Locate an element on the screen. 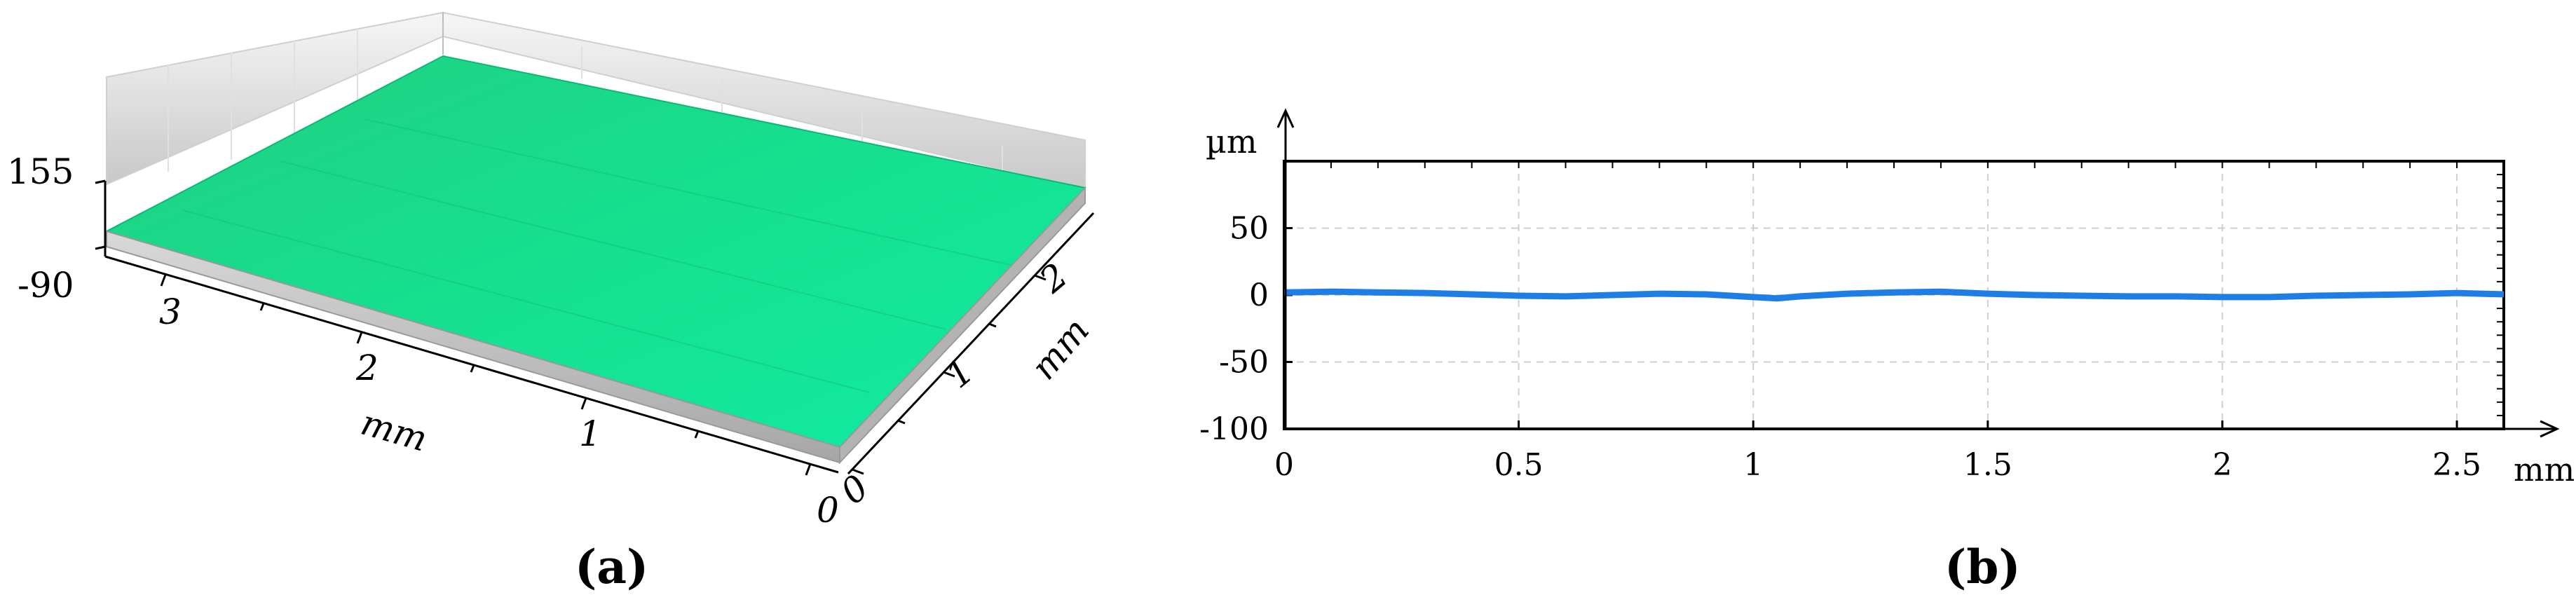 Image resolution: width=2576 pixels, height=609 pixels. x-tick-label: 0 is located at coordinates (1284, 465).